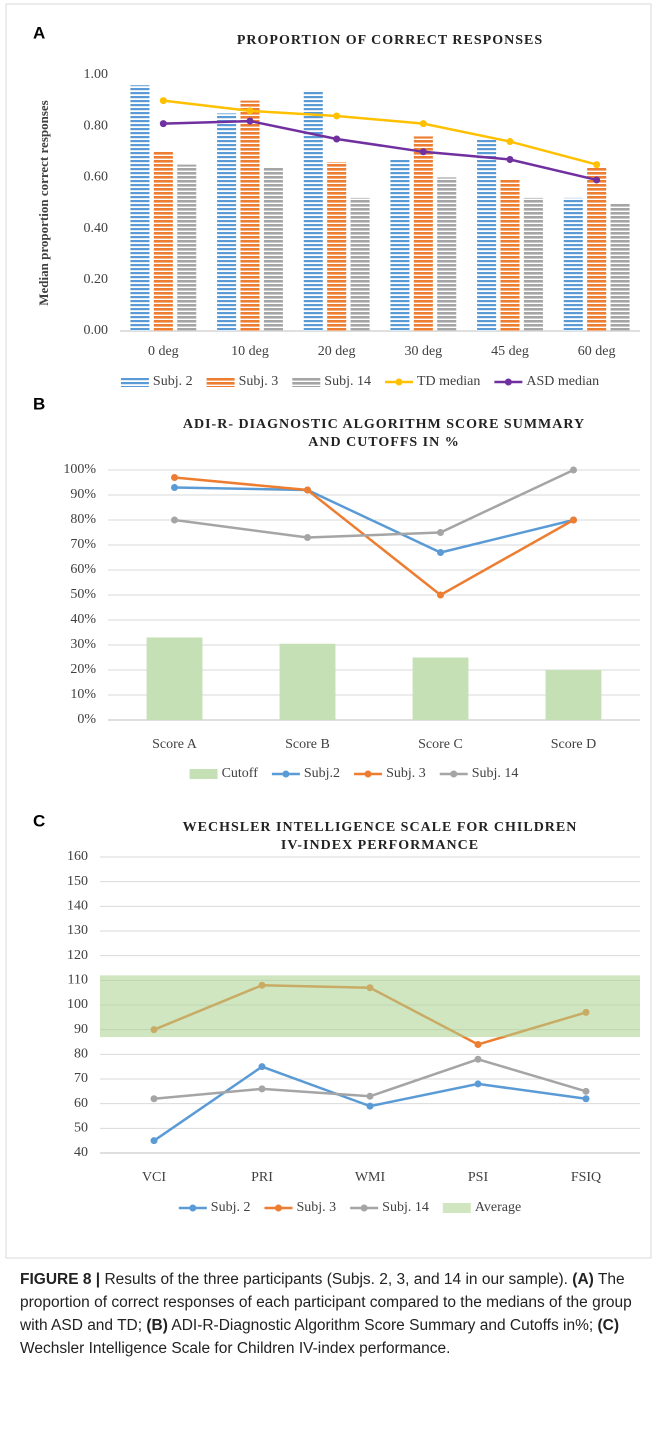 The width and height of the screenshot is (657, 1452). What do you see at coordinates (380, 827) in the screenshot?
I see `chart-title: WECHSLER INTELLIGENCE SCALE FOR CHILDREN` at bounding box center [380, 827].